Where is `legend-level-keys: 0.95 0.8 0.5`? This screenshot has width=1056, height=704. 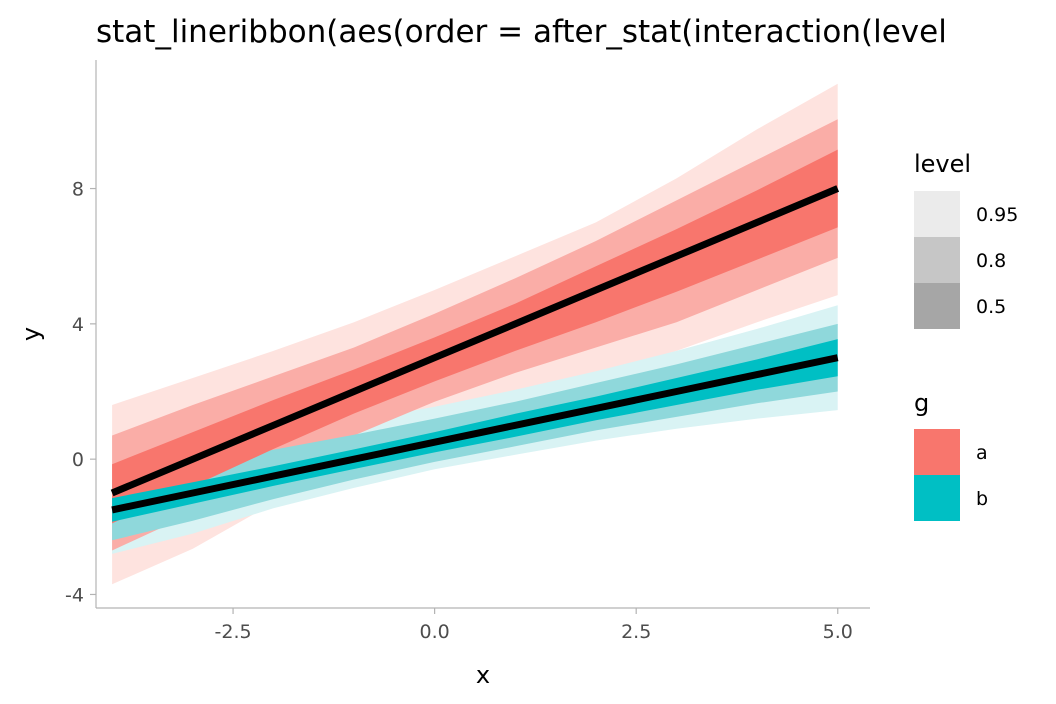 legend-level-keys: 0.95 0.8 0.5 is located at coordinates (966, 260).